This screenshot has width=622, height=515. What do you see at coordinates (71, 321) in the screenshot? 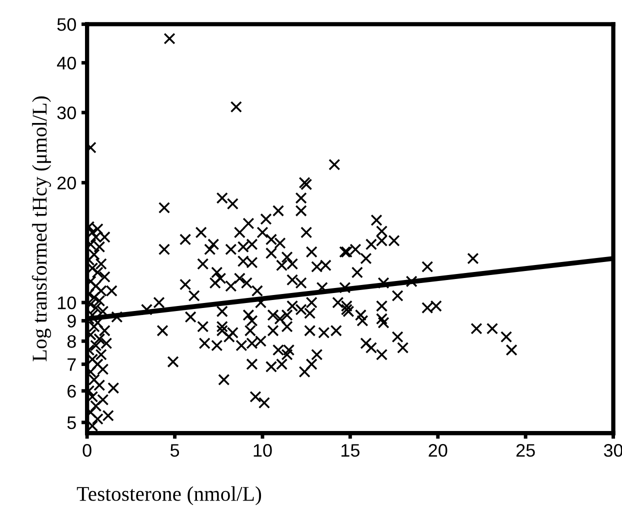
I see `y-tick-label: 9` at bounding box center [71, 321].